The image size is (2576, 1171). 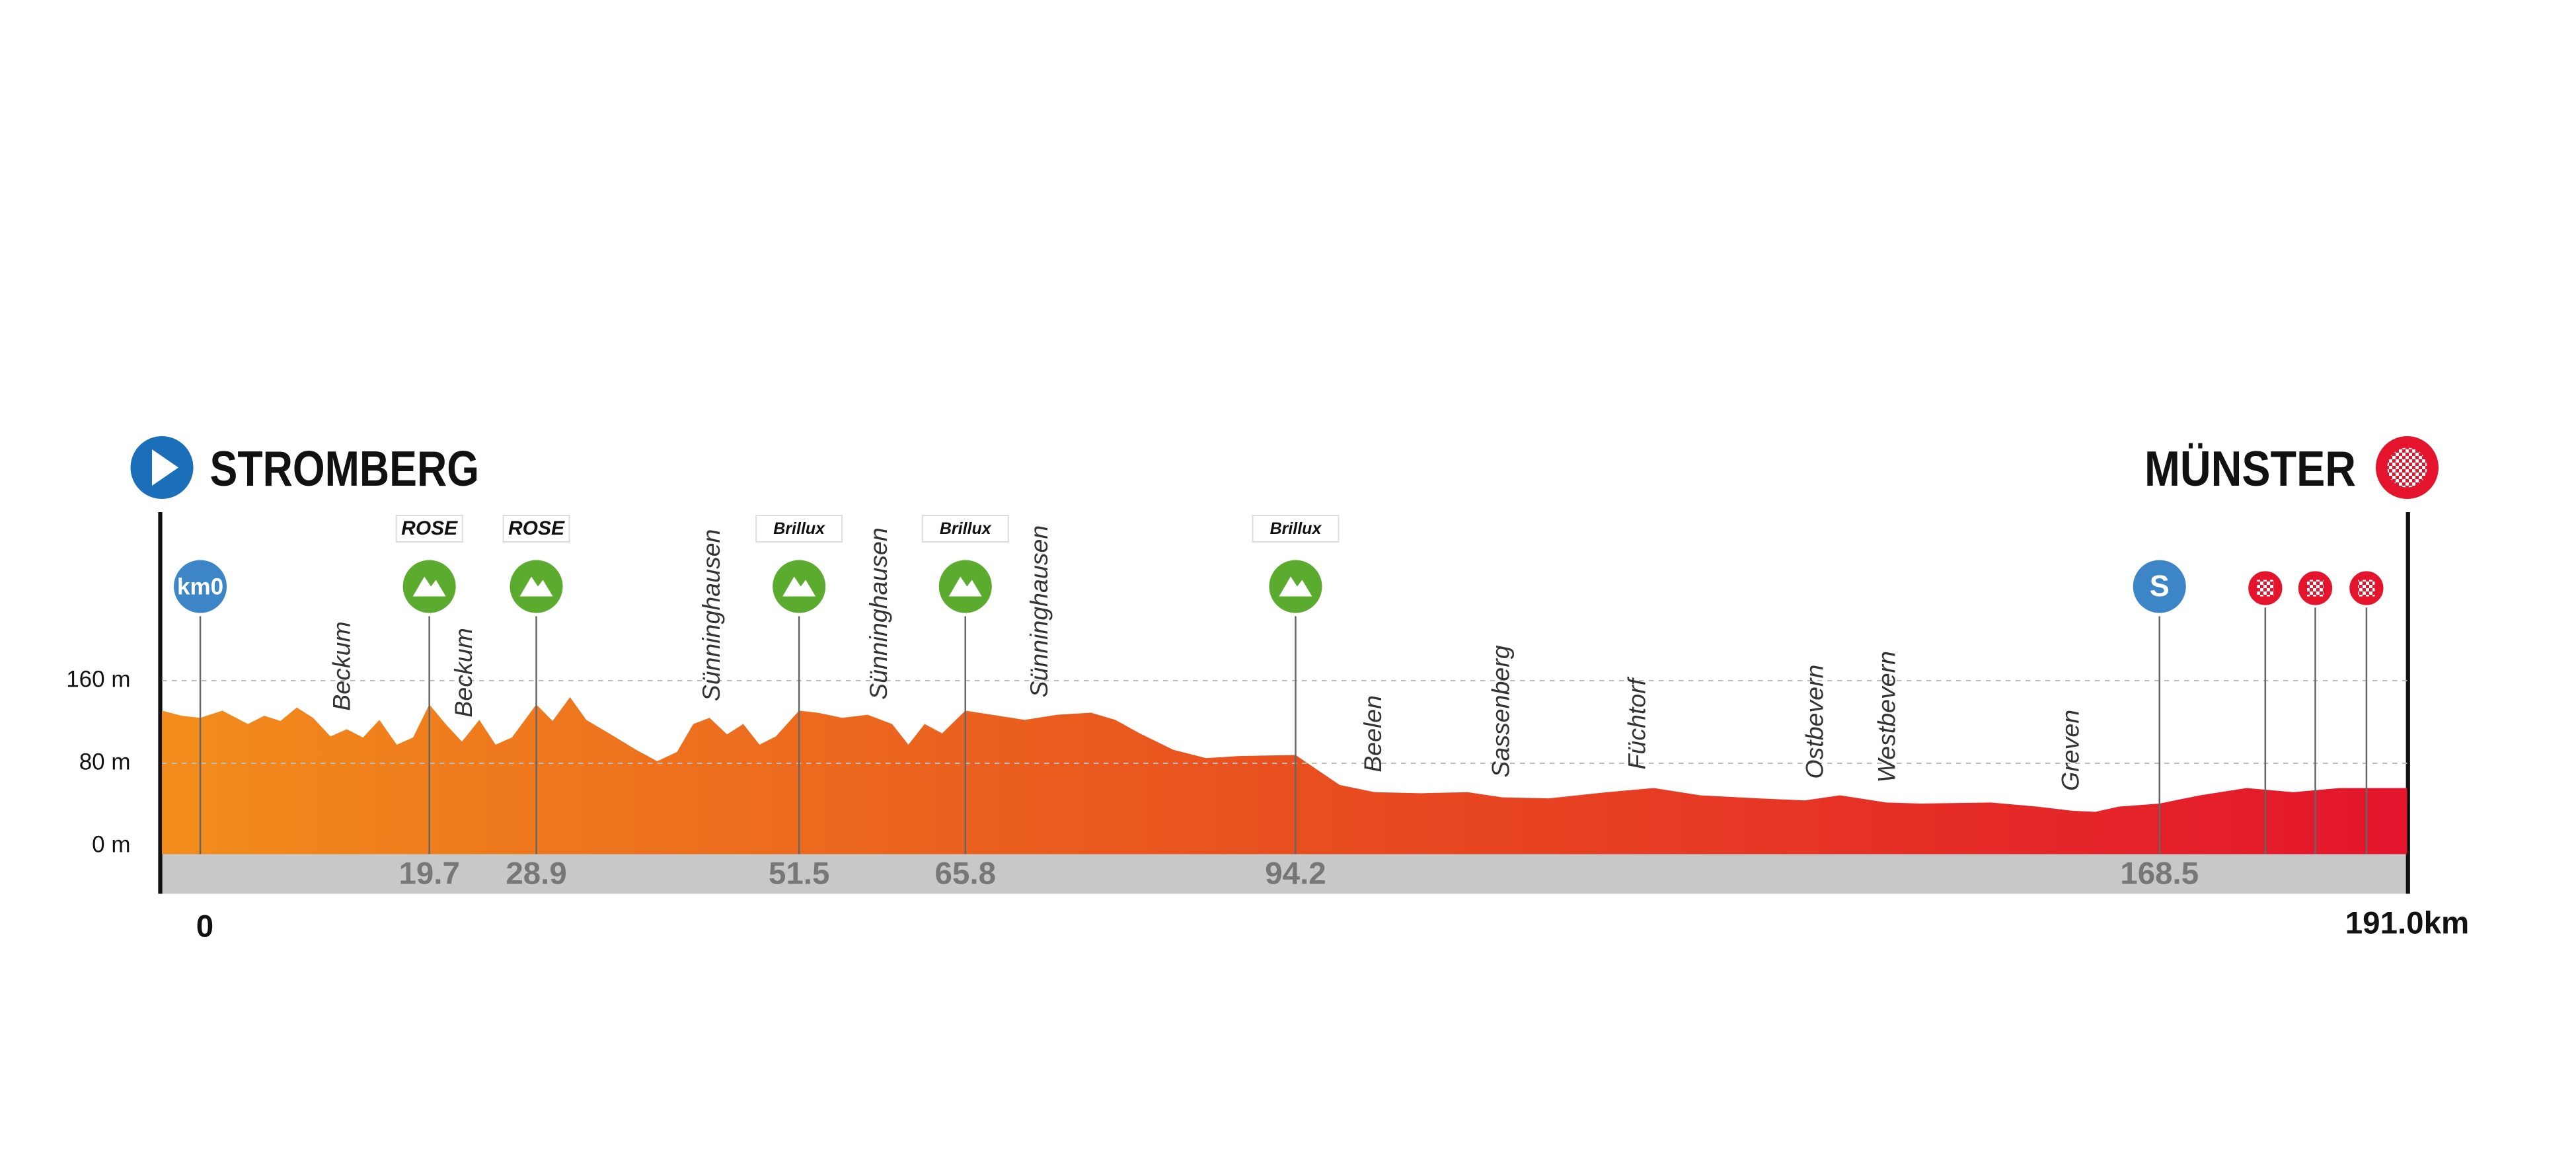 What do you see at coordinates (536, 873) in the screenshot?
I see `distance-label: 28.9` at bounding box center [536, 873].